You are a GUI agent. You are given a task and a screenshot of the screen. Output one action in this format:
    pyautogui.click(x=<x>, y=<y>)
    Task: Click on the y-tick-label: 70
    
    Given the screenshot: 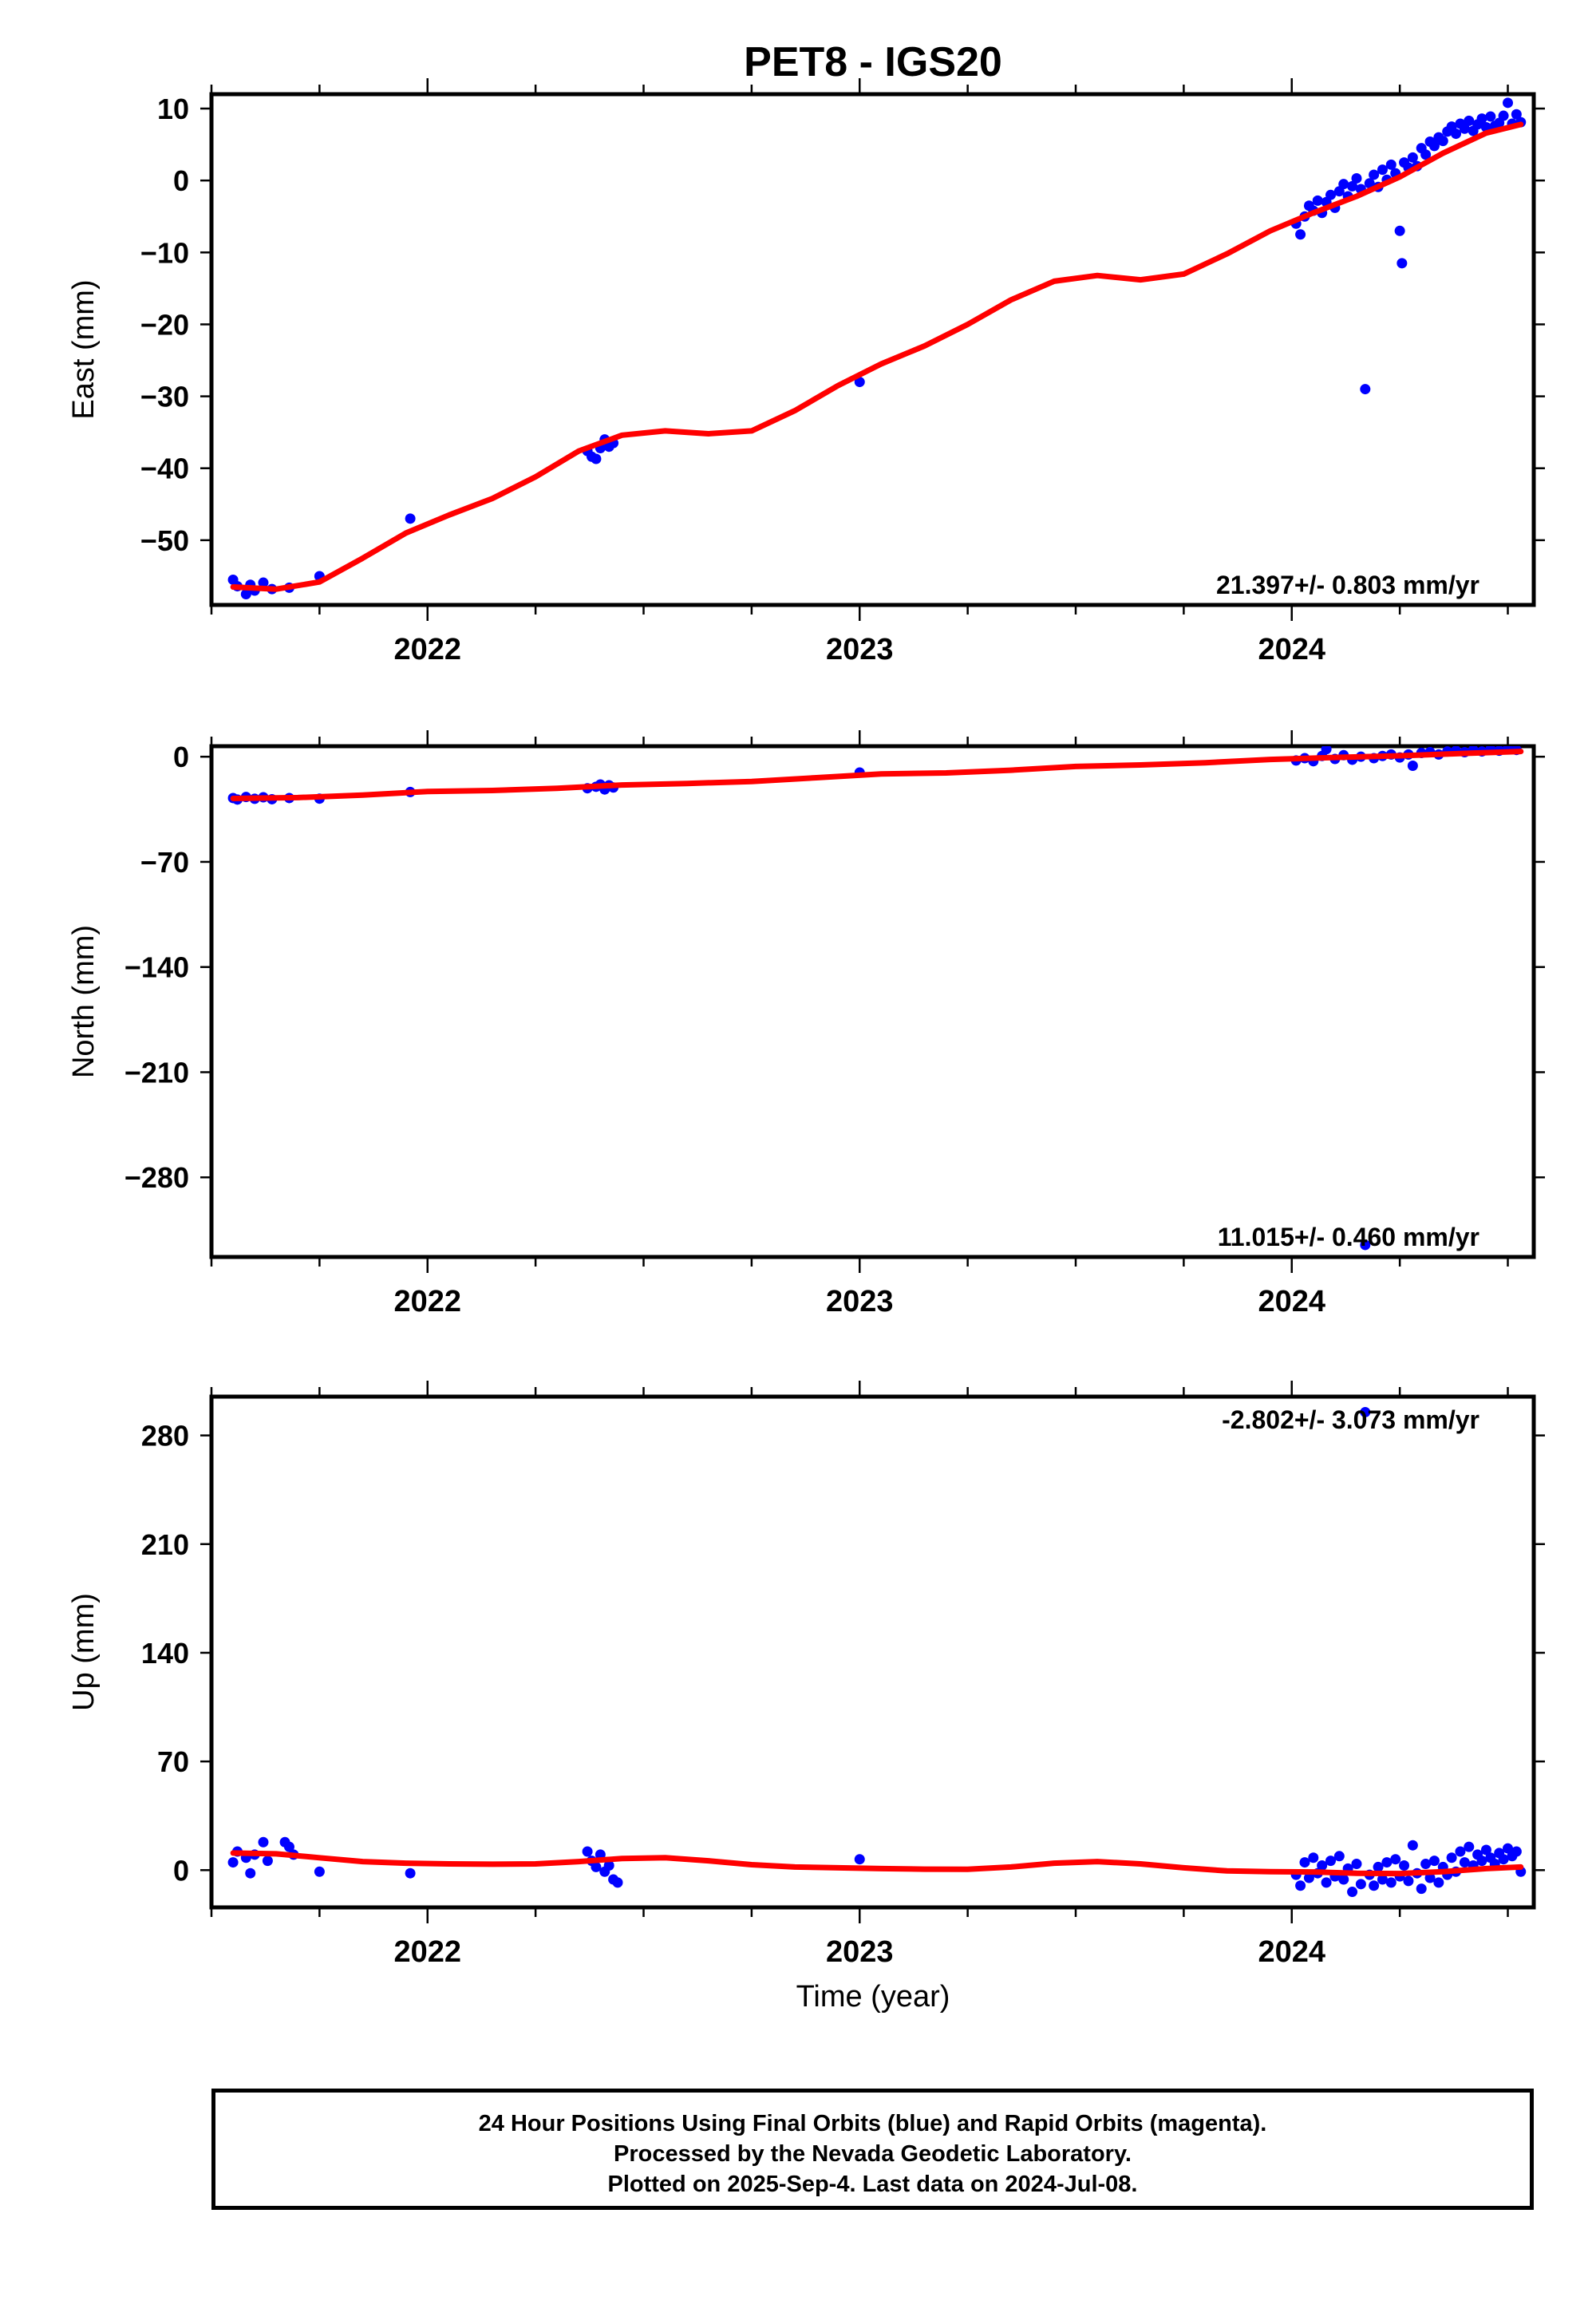 What is the action you would take?
    pyautogui.click(x=173, y=1761)
    